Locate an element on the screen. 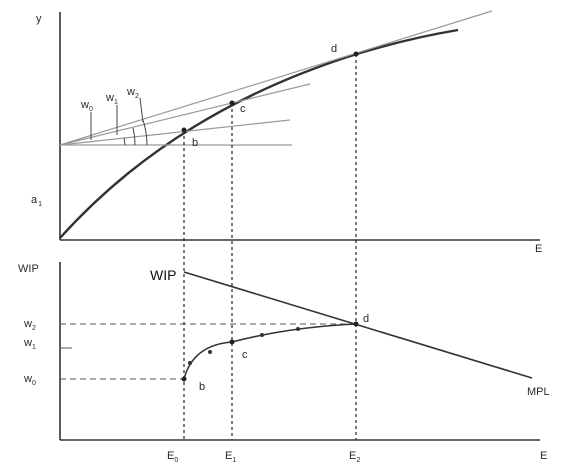 The image size is (571, 471). top-y-axis-label: y is located at coordinates (39, 19).